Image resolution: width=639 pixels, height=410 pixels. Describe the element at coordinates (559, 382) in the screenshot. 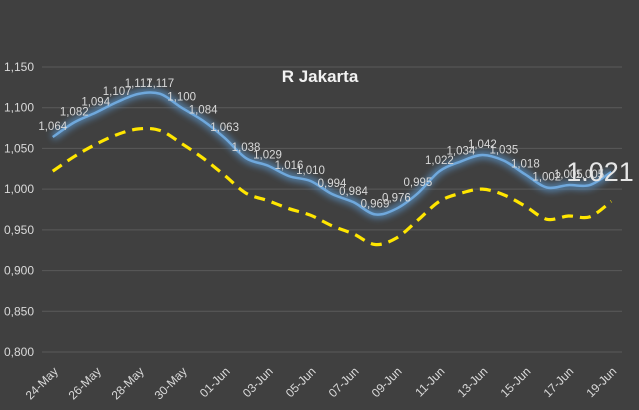

I see `x-tick-label: 17-Jun` at that location.